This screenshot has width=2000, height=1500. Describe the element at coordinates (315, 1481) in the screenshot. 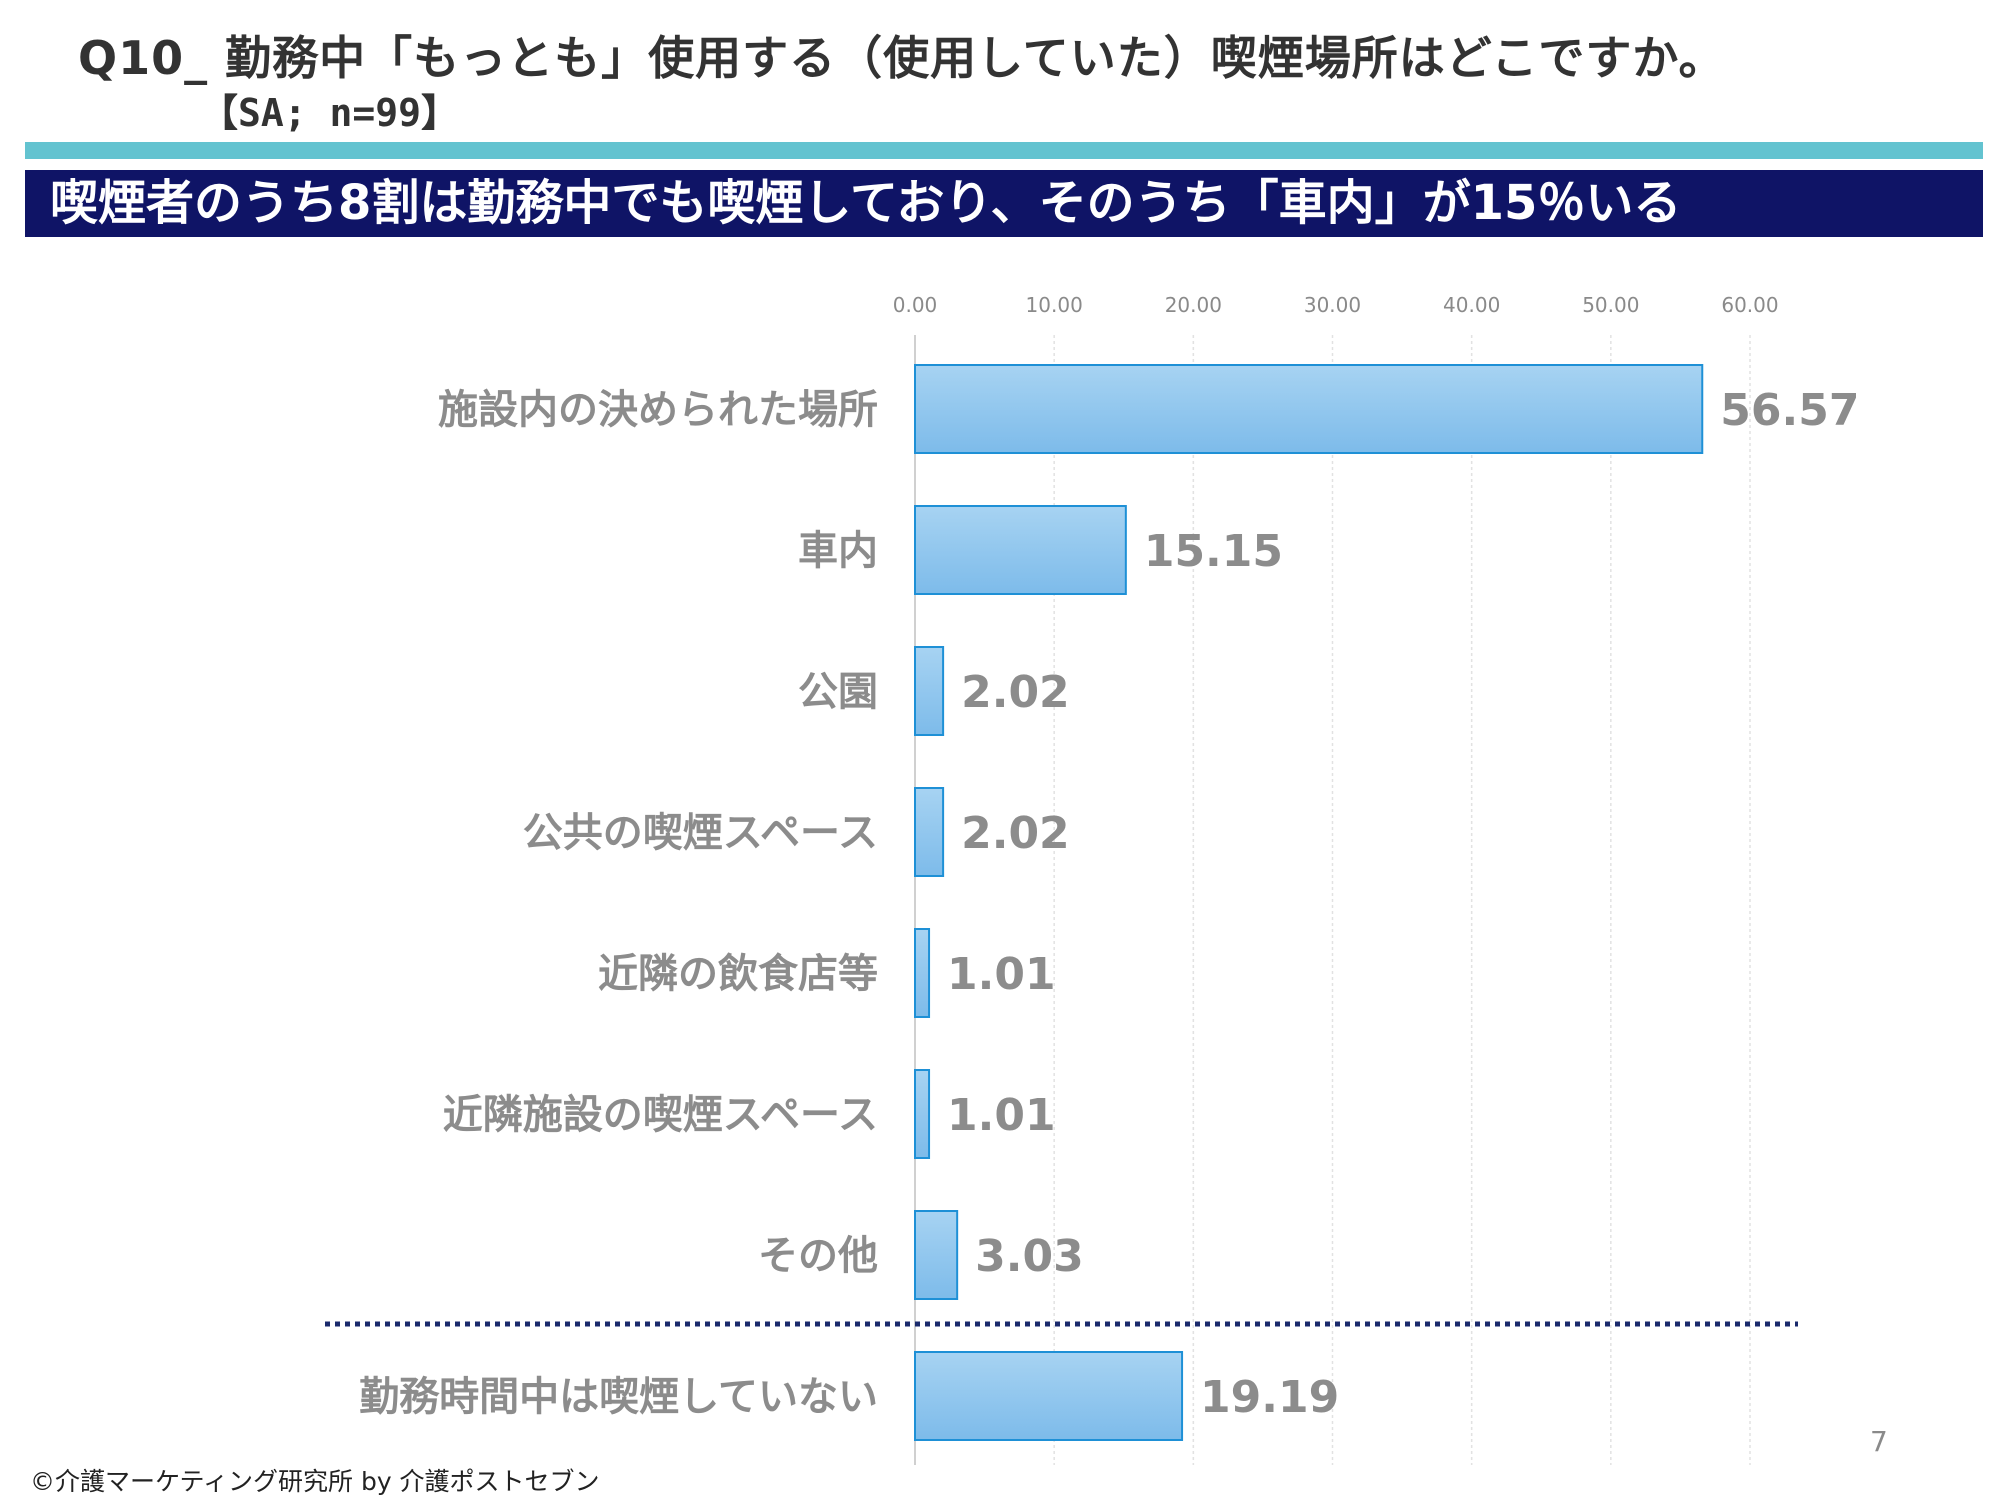

I see `copyright-footer: ©介護マーケティング研究所 by 介護ポストセブン` at that location.